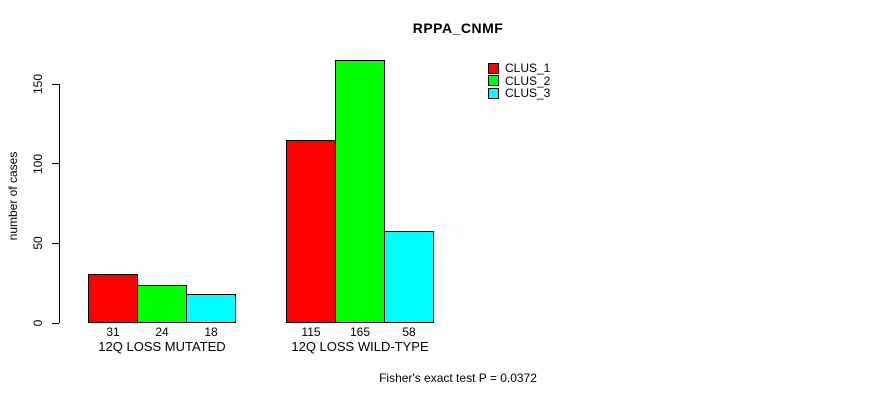 This screenshot has width=890, height=400. I want to click on y-tick-label-text: 150, so click(38, 84).